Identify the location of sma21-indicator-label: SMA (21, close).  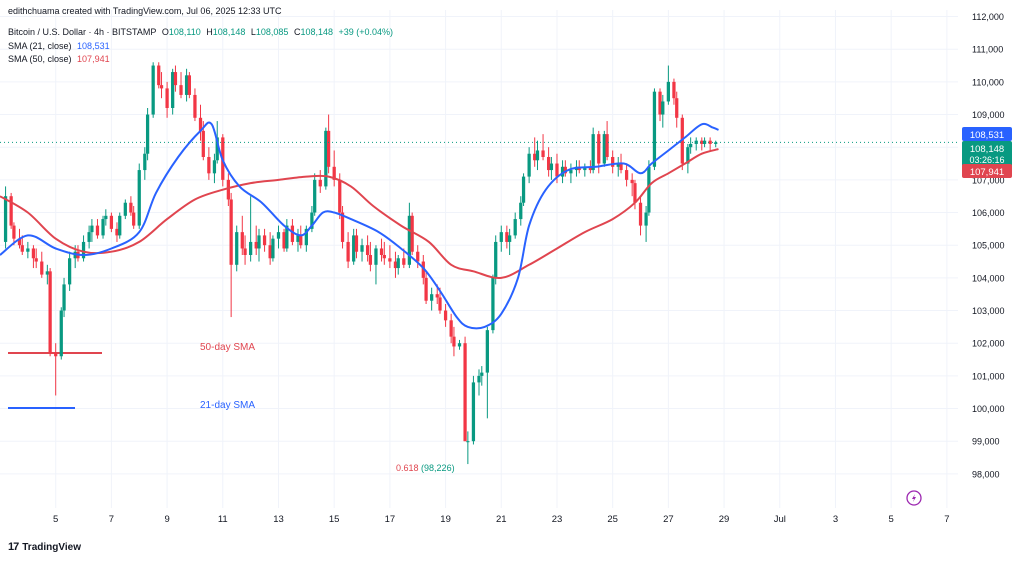
(40, 46).